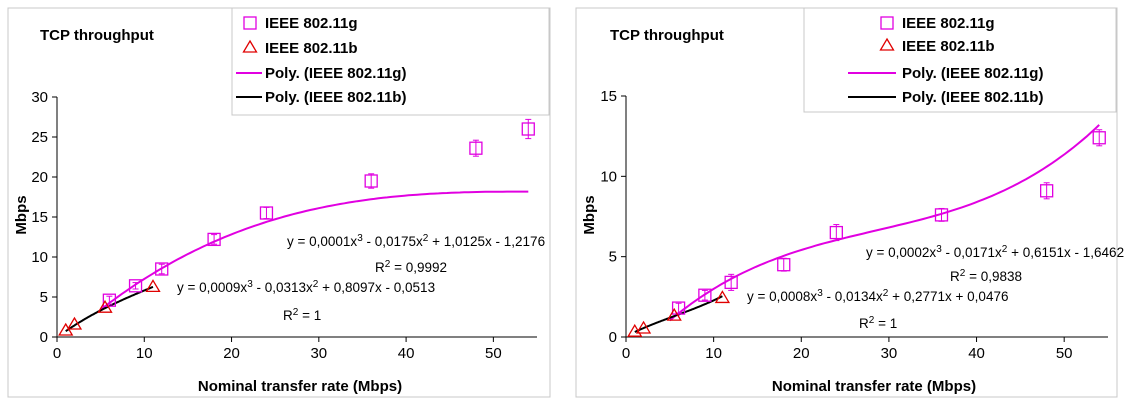  I want to click on y-tick-label: 25, so click(39, 137).